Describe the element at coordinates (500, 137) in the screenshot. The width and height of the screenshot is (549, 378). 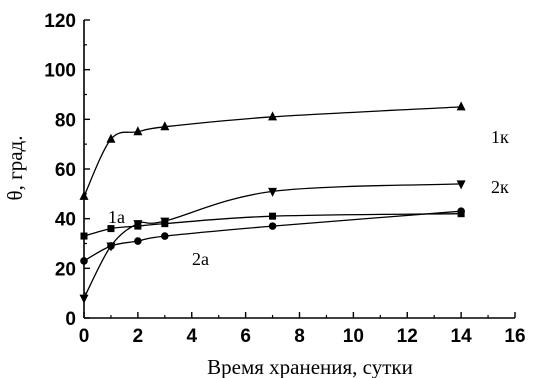
I see `series-label: 1к` at that location.